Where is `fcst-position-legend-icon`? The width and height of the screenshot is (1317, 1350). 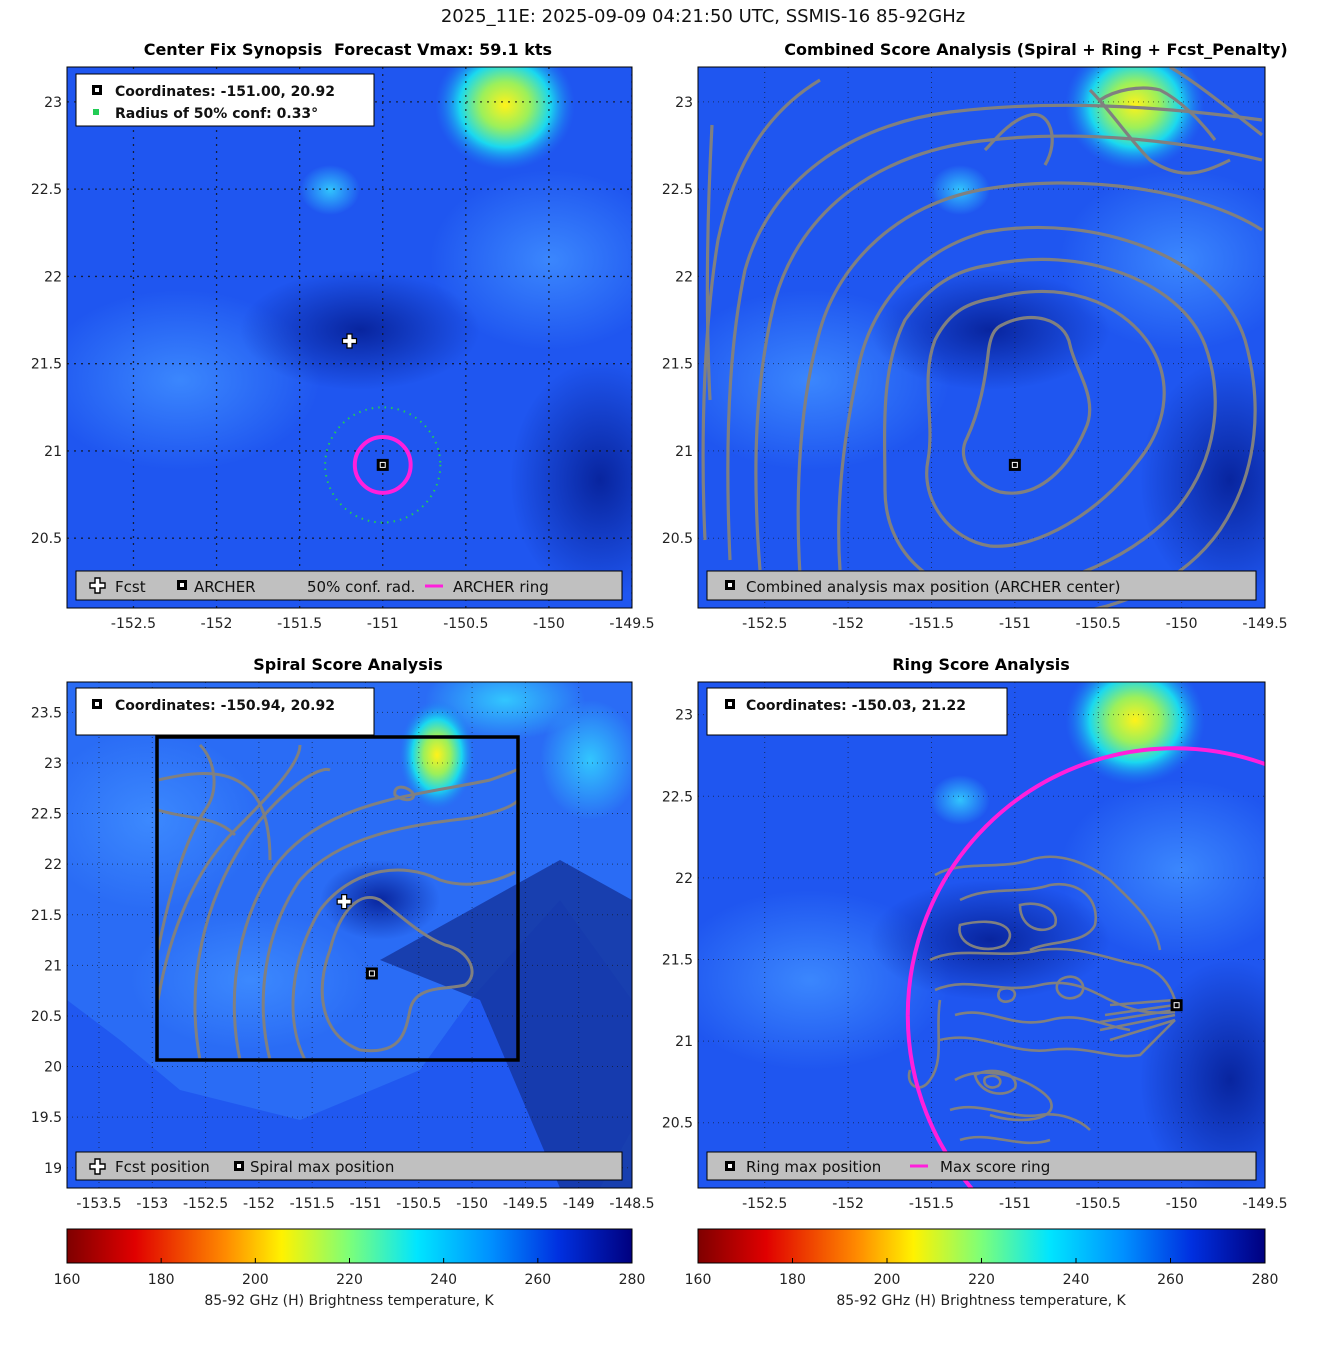 fcst-position-legend-icon is located at coordinates (97, 1166).